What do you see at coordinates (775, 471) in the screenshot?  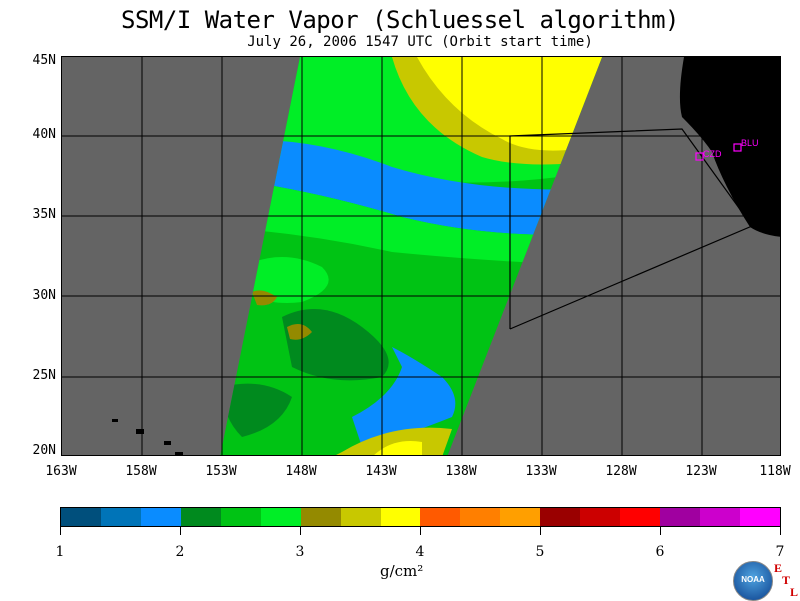 I see `lon-label: 118W` at bounding box center [775, 471].